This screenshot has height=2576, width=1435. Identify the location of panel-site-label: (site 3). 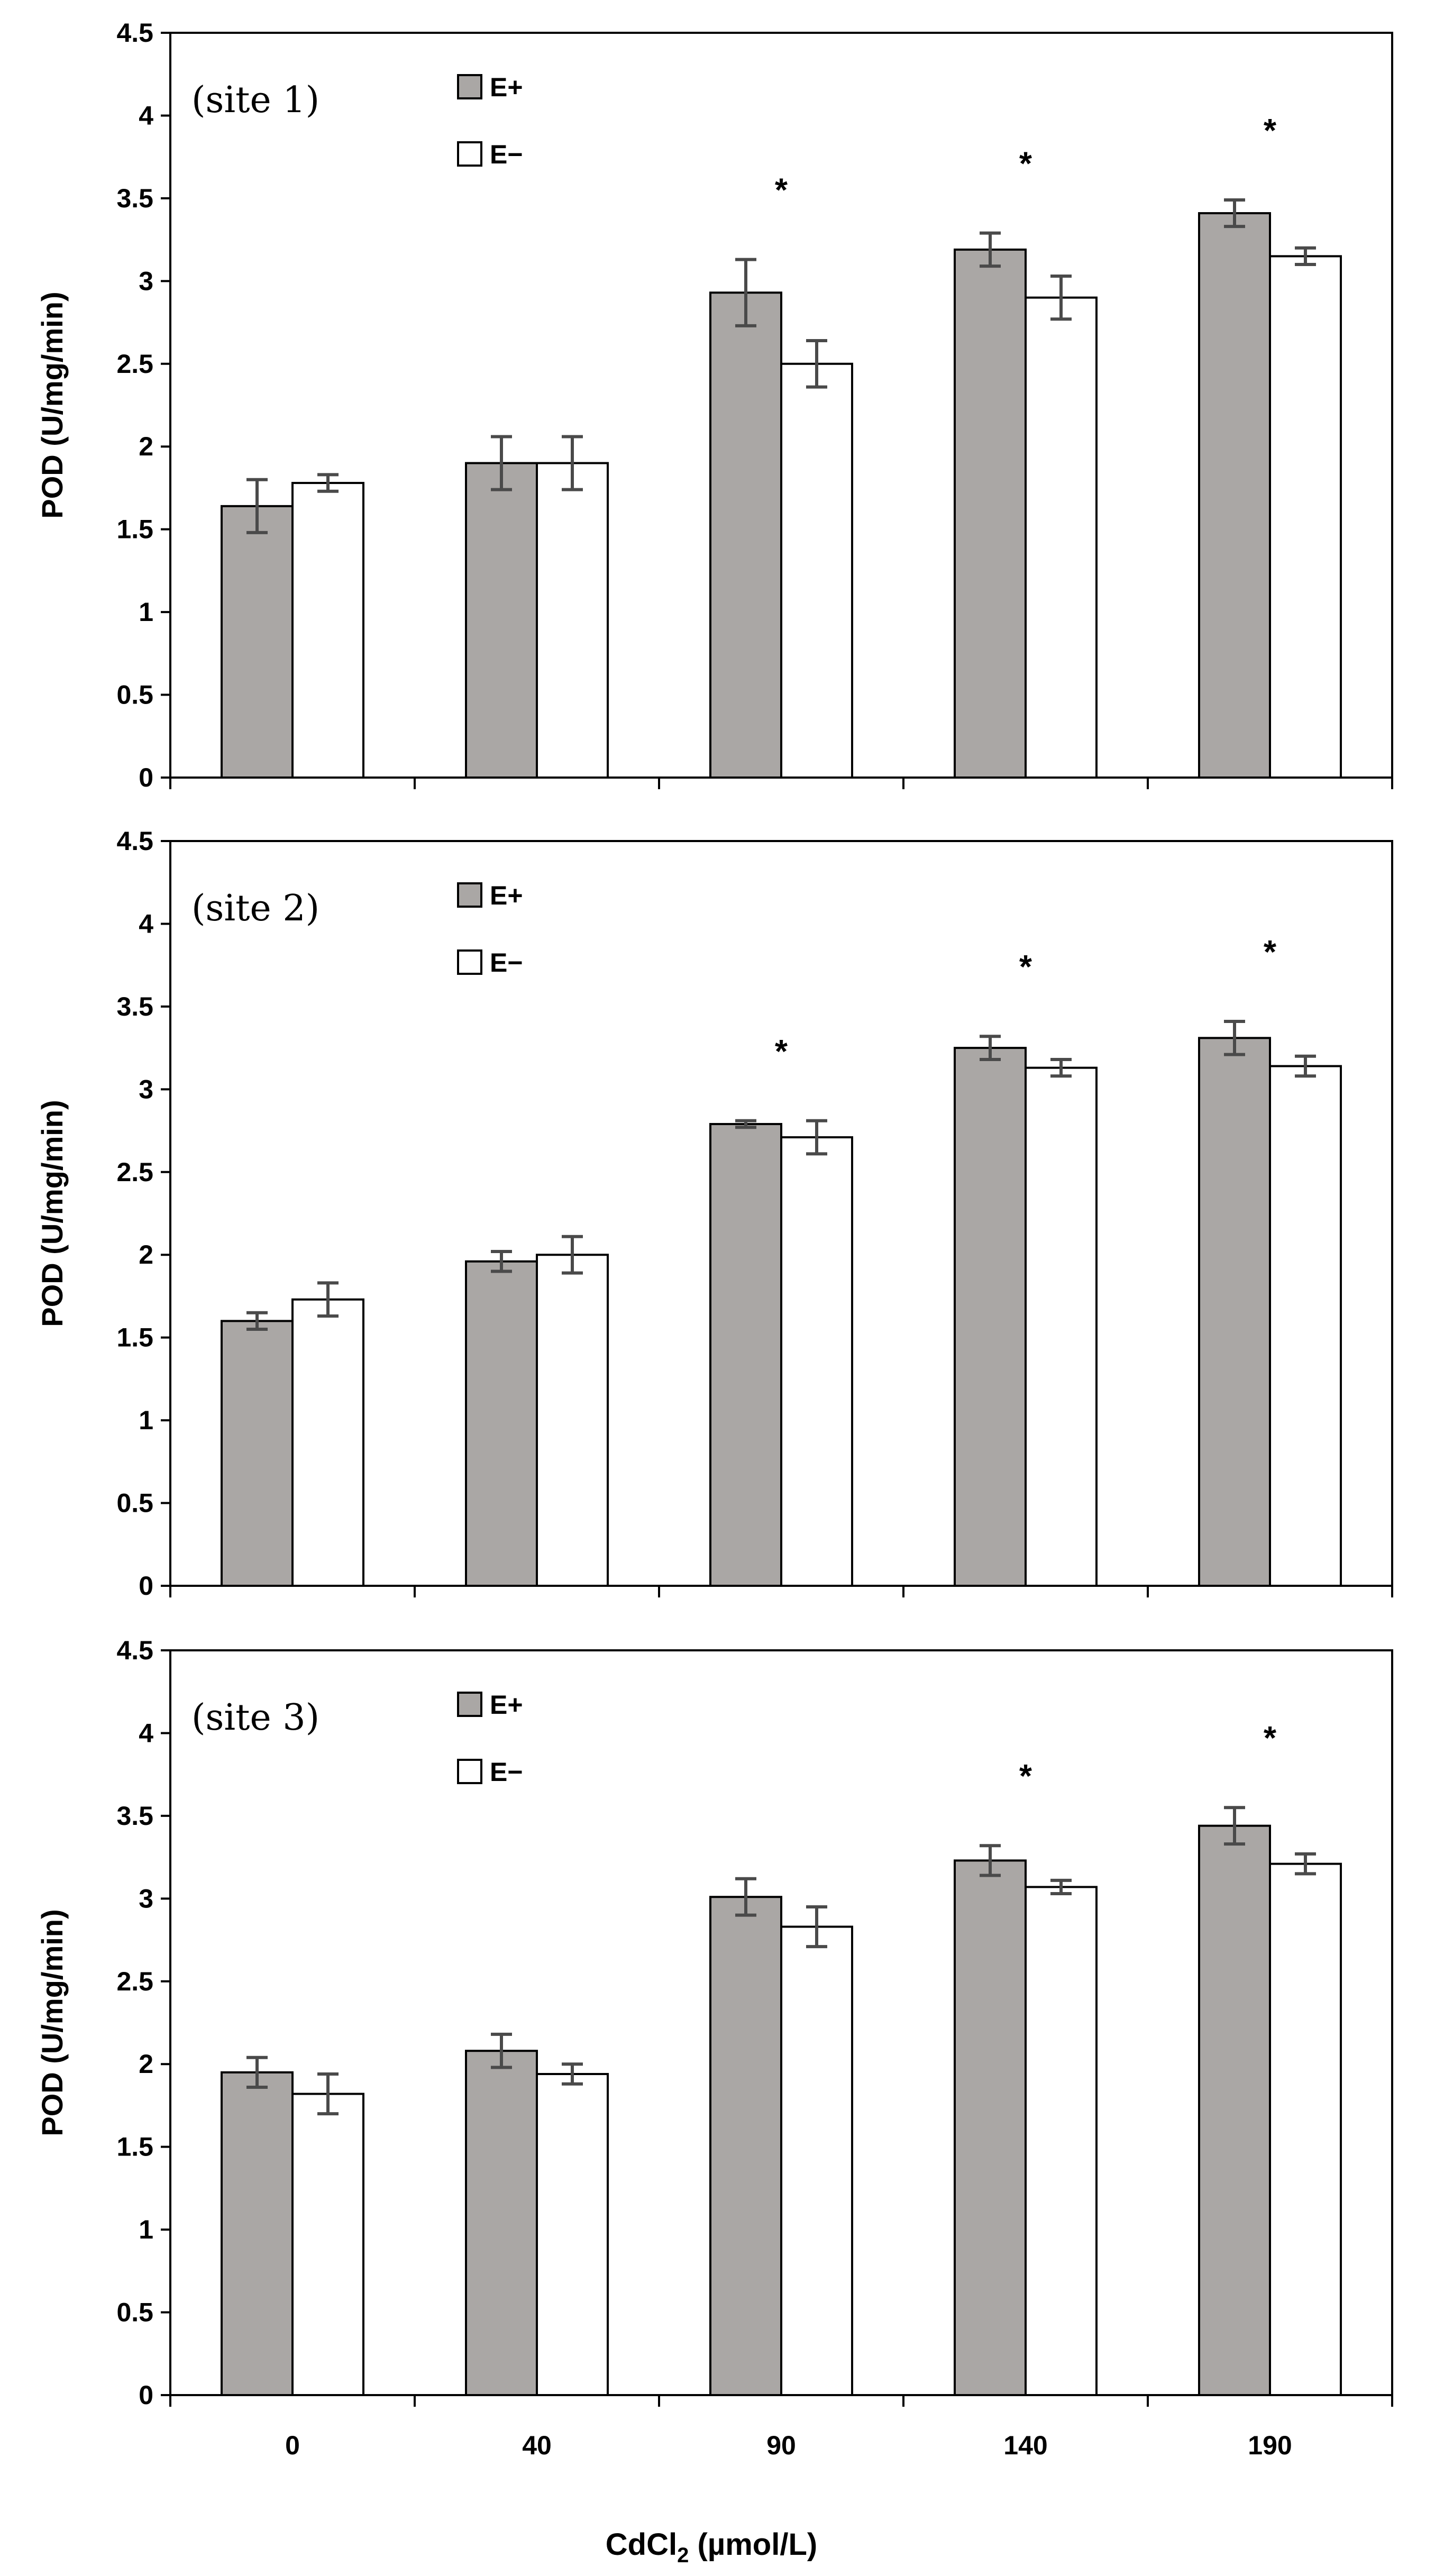
(255, 1718).